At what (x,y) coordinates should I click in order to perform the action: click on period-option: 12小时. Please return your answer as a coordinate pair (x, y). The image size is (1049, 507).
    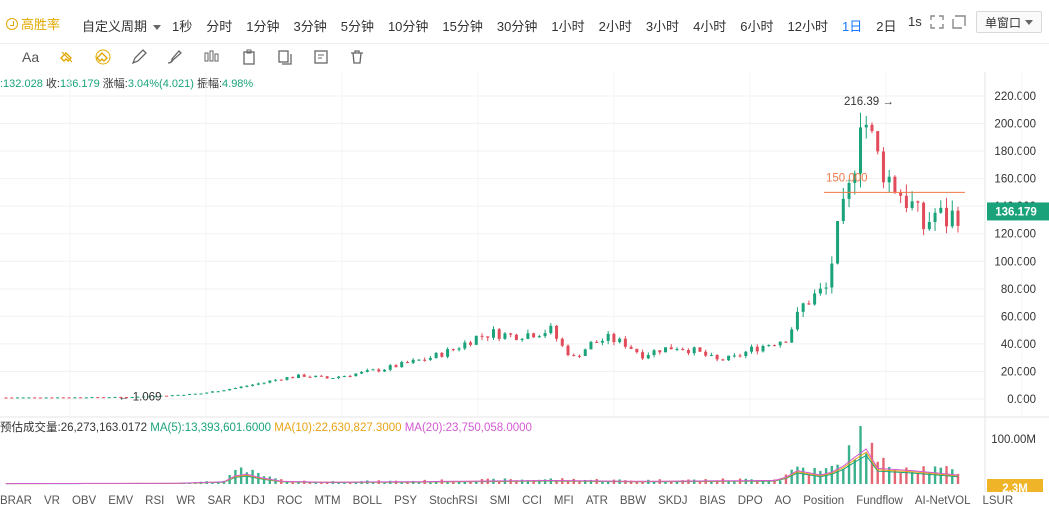
    Looking at the image, I should click on (807, 26).